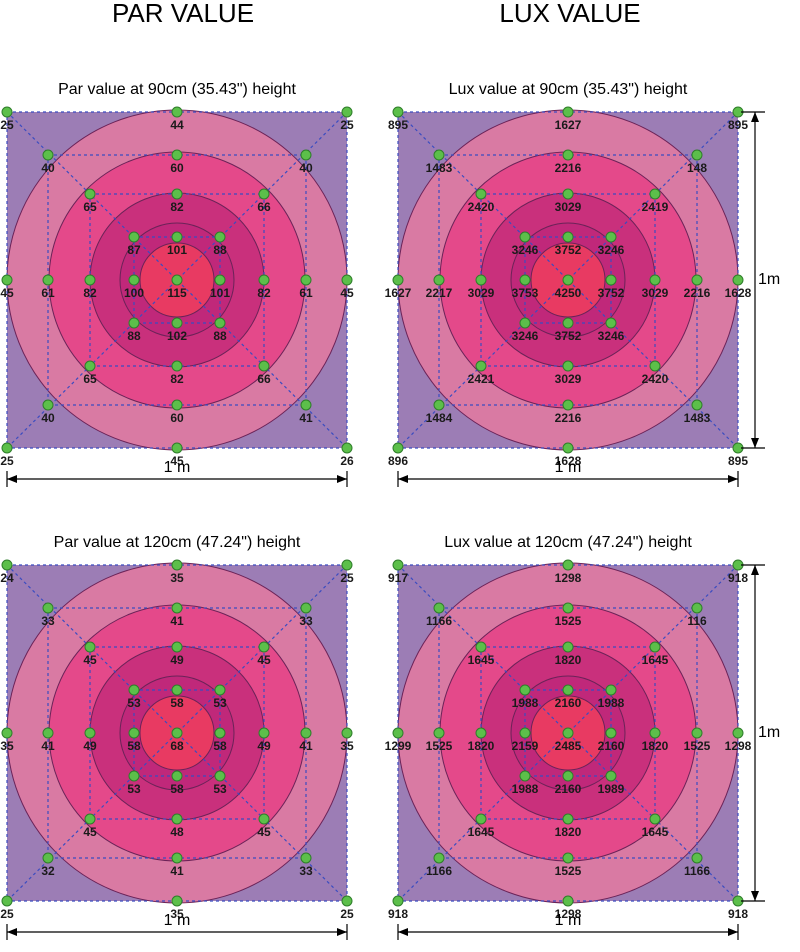 This screenshot has width=800, height=952. I want to click on point-label: 88, so click(134, 336).